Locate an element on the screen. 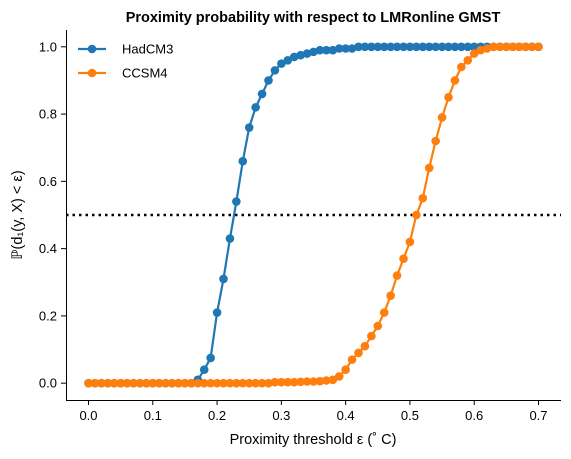 This screenshot has height=459, width=571. y-tick-label: 0.8 is located at coordinates (48, 114).